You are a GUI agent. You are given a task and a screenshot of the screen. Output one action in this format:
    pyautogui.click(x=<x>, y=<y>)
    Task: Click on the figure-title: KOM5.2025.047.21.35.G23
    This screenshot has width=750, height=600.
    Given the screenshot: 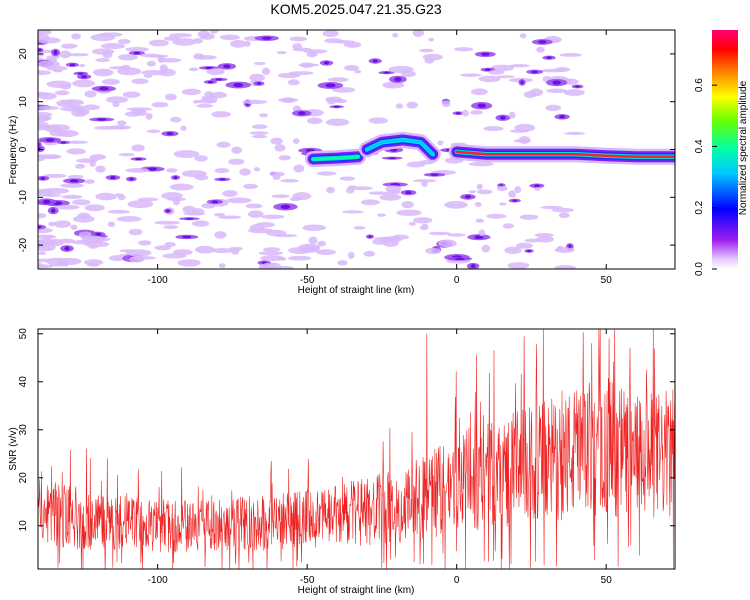 What is the action you would take?
    pyautogui.click(x=355, y=9)
    